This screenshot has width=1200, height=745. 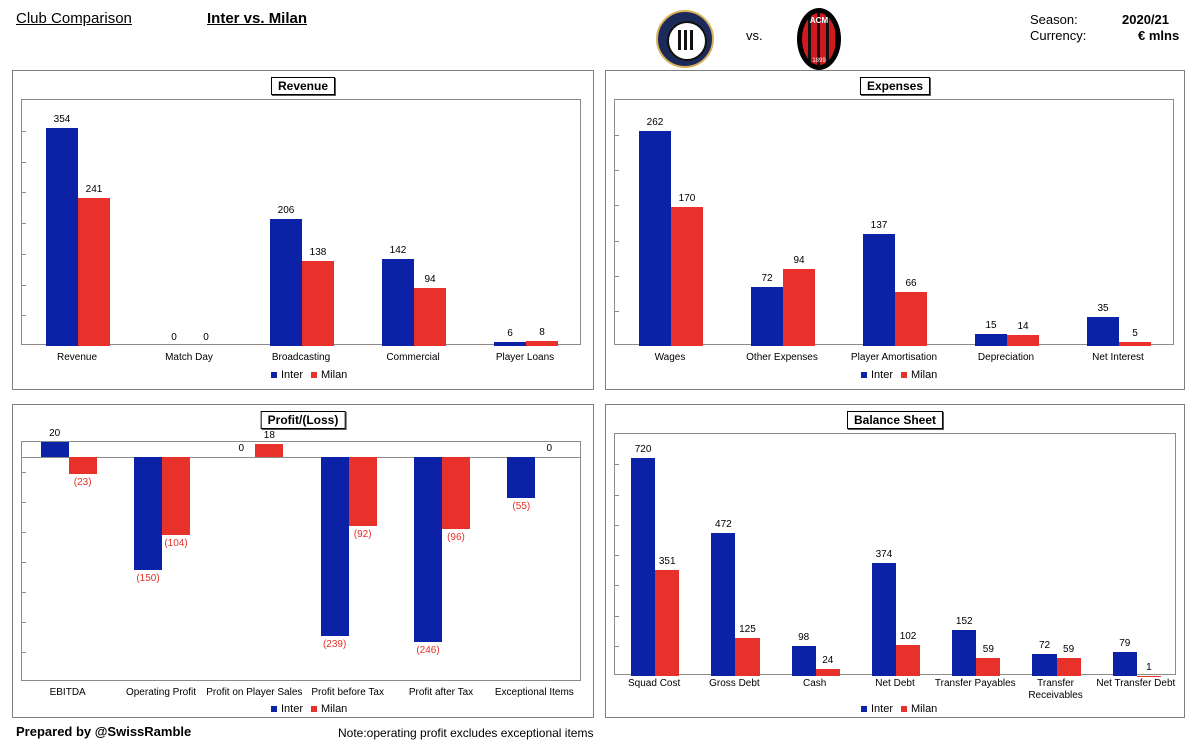 What do you see at coordinates (895, 86) in the screenshot?
I see `expenses-title: Expenses` at bounding box center [895, 86].